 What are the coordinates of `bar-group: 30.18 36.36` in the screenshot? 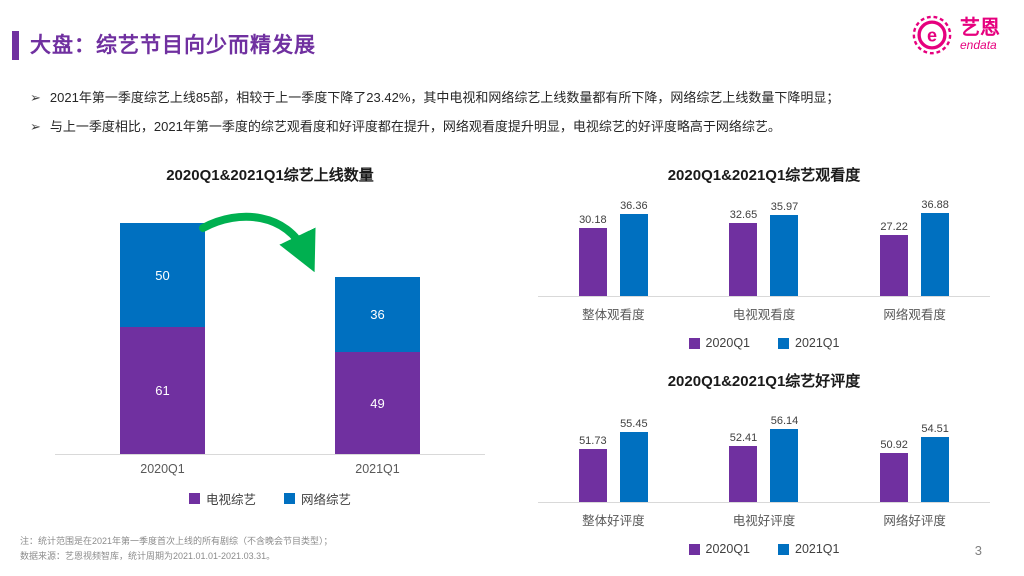 It's located at (613, 248).